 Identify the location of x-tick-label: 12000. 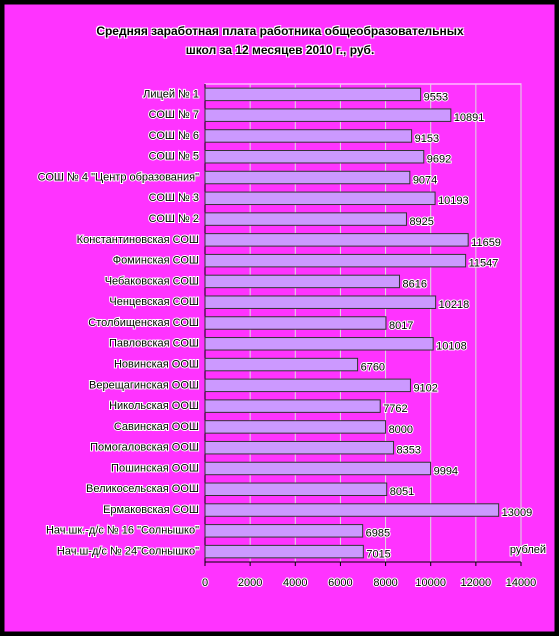
(476, 583).